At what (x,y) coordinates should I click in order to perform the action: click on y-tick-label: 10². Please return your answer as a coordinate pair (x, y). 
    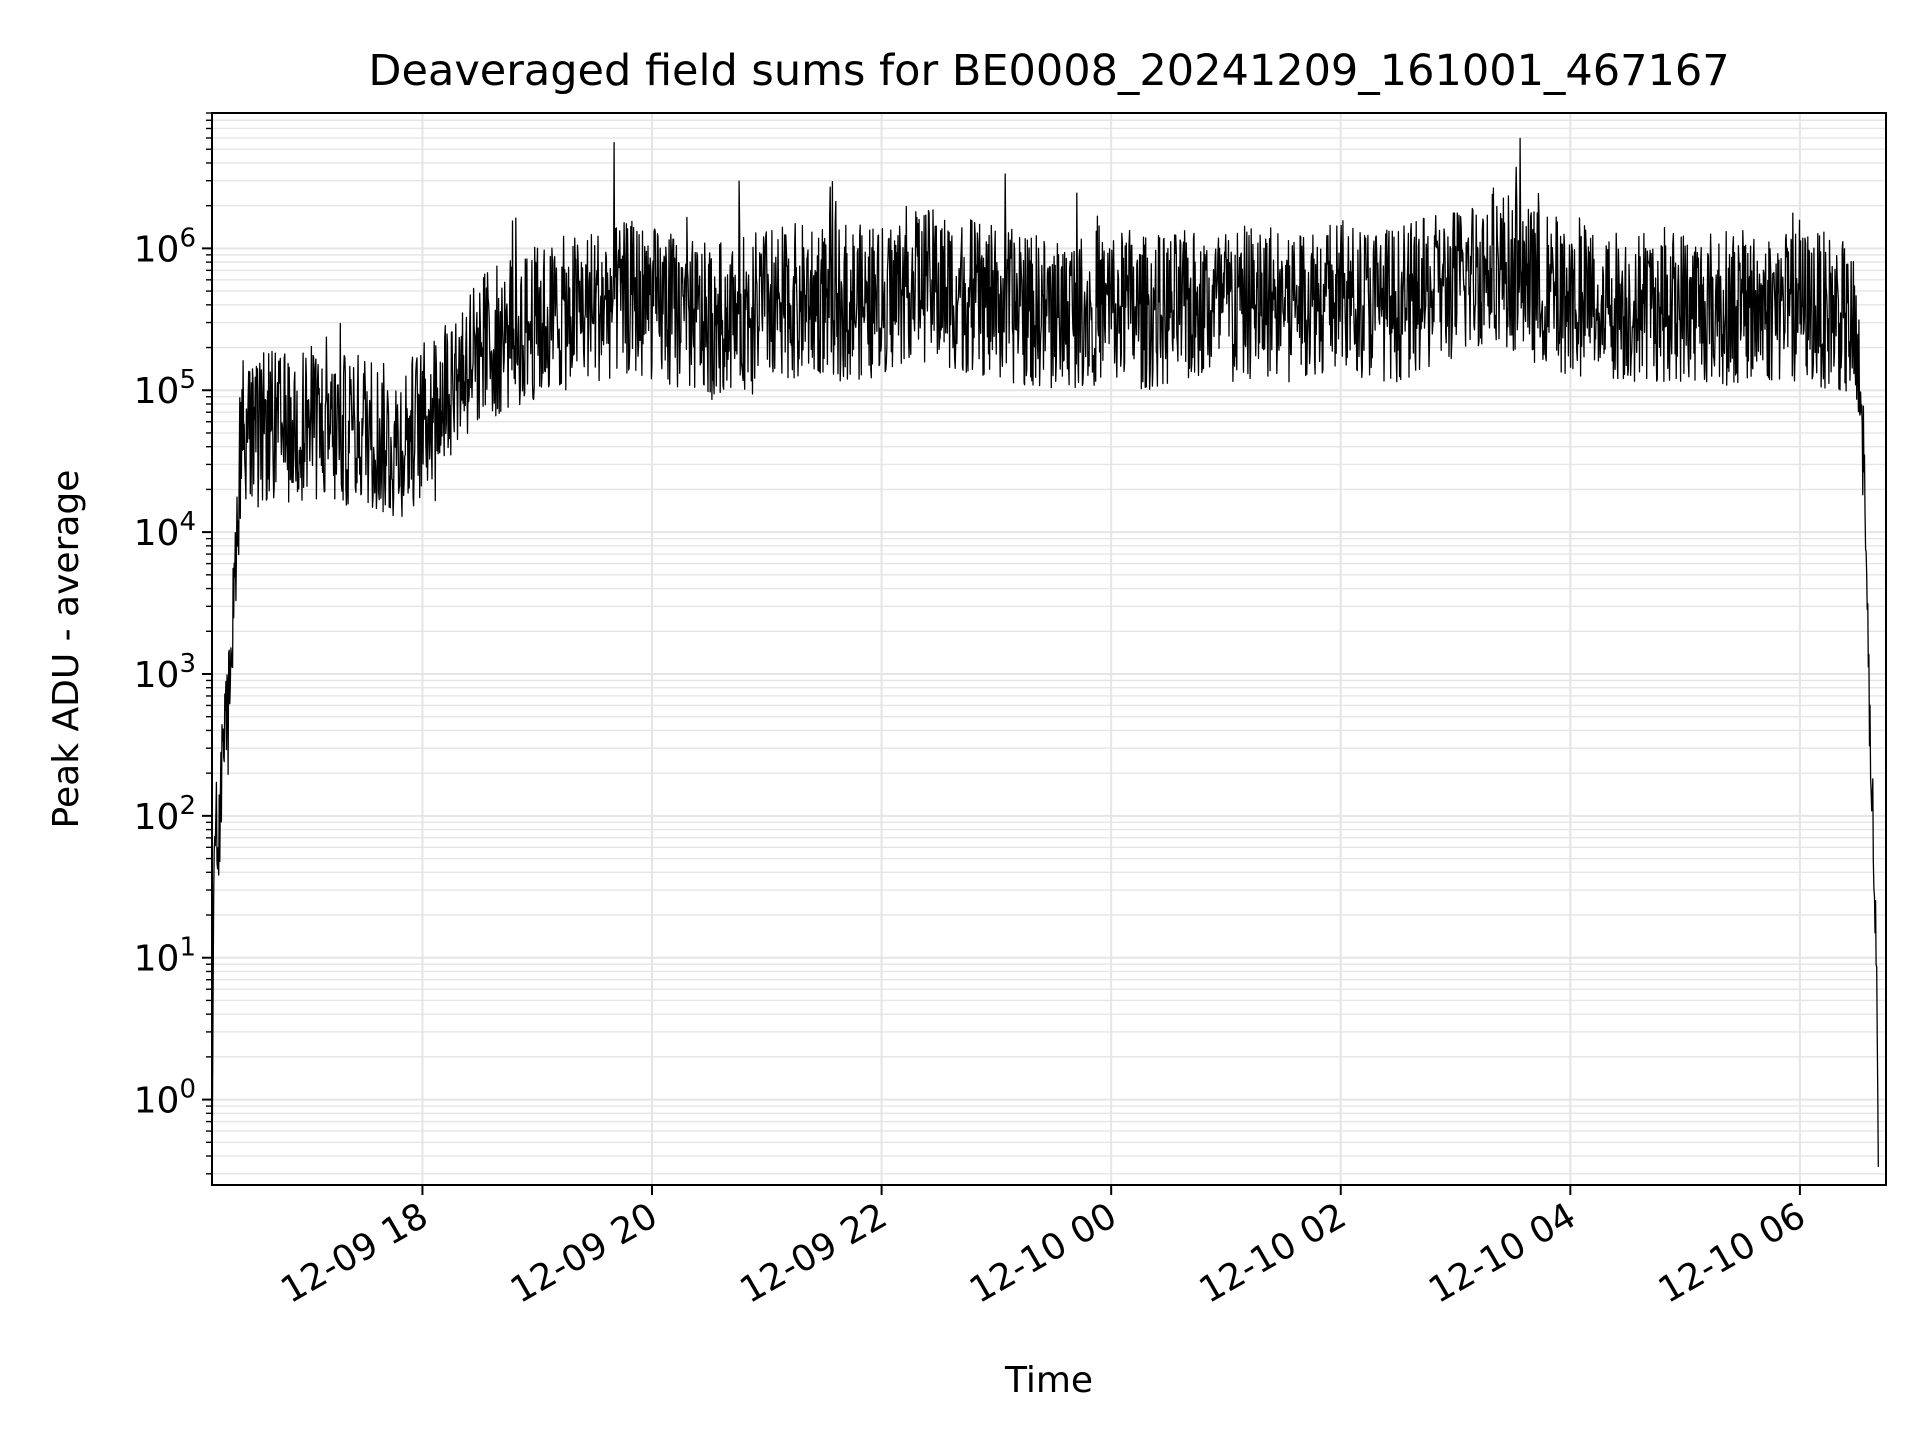
    Looking at the image, I should click on (165, 814).